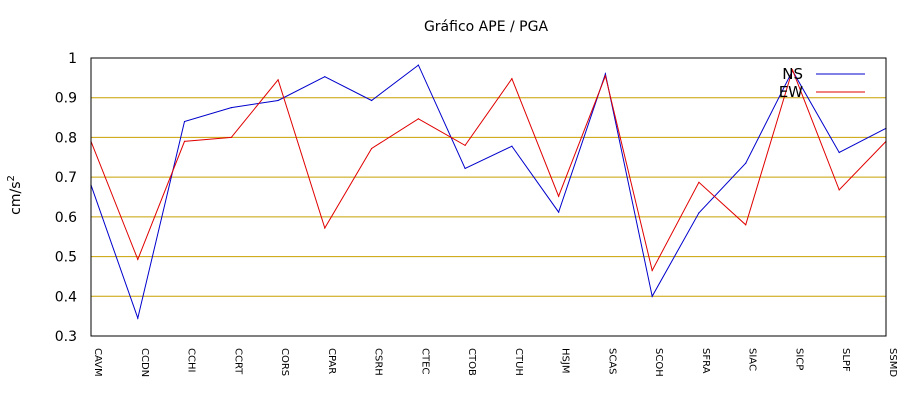  What do you see at coordinates (66, 297) in the screenshot?
I see `y-tick-label: 0.4` at bounding box center [66, 297].